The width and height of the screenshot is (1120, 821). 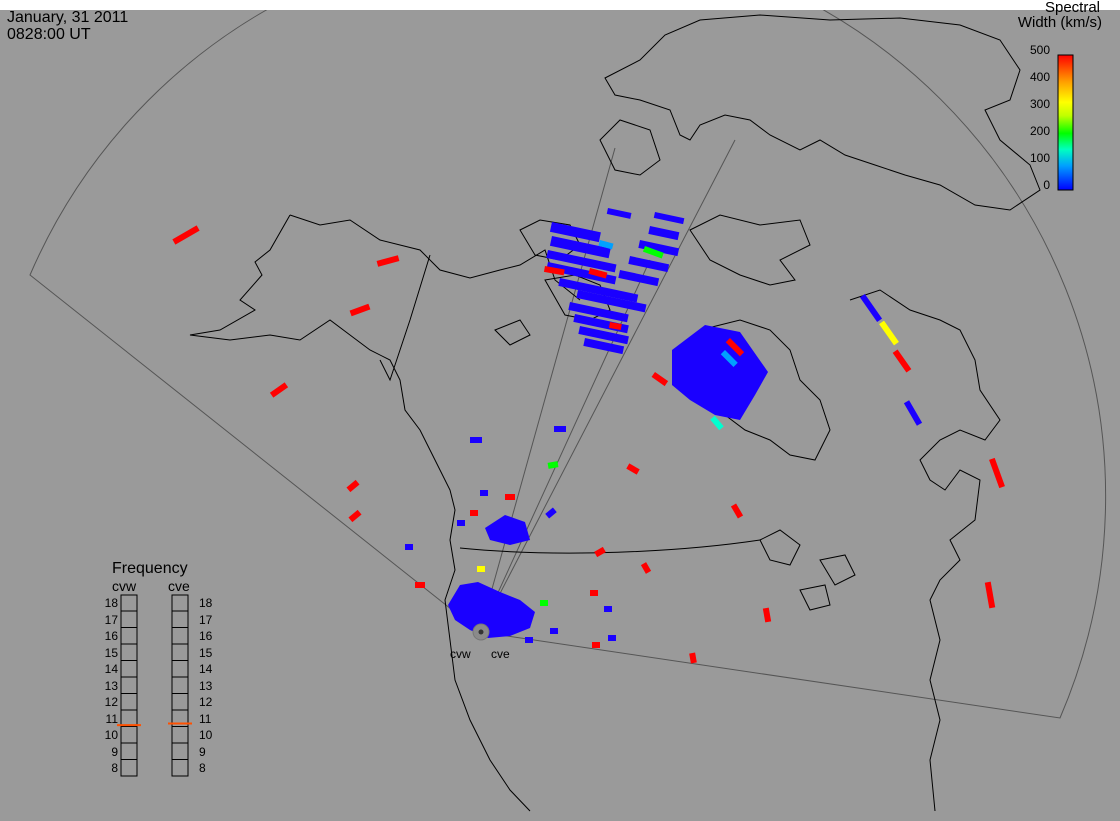 What do you see at coordinates (822, 112) in the screenshot?
I see `greenland-coast` at bounding box center [822, 112].